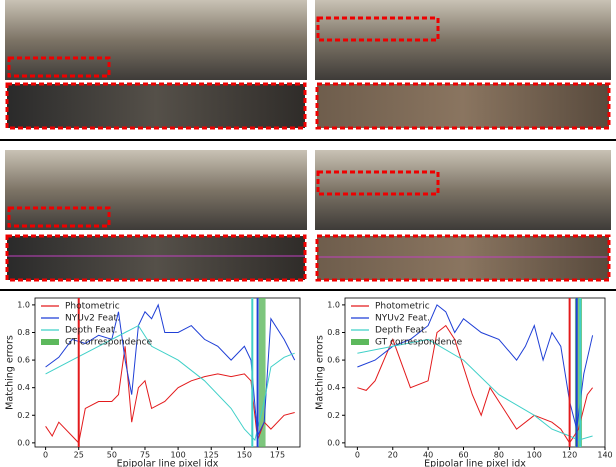  I want to click on x-tick-label: 40, so click(428, 455).